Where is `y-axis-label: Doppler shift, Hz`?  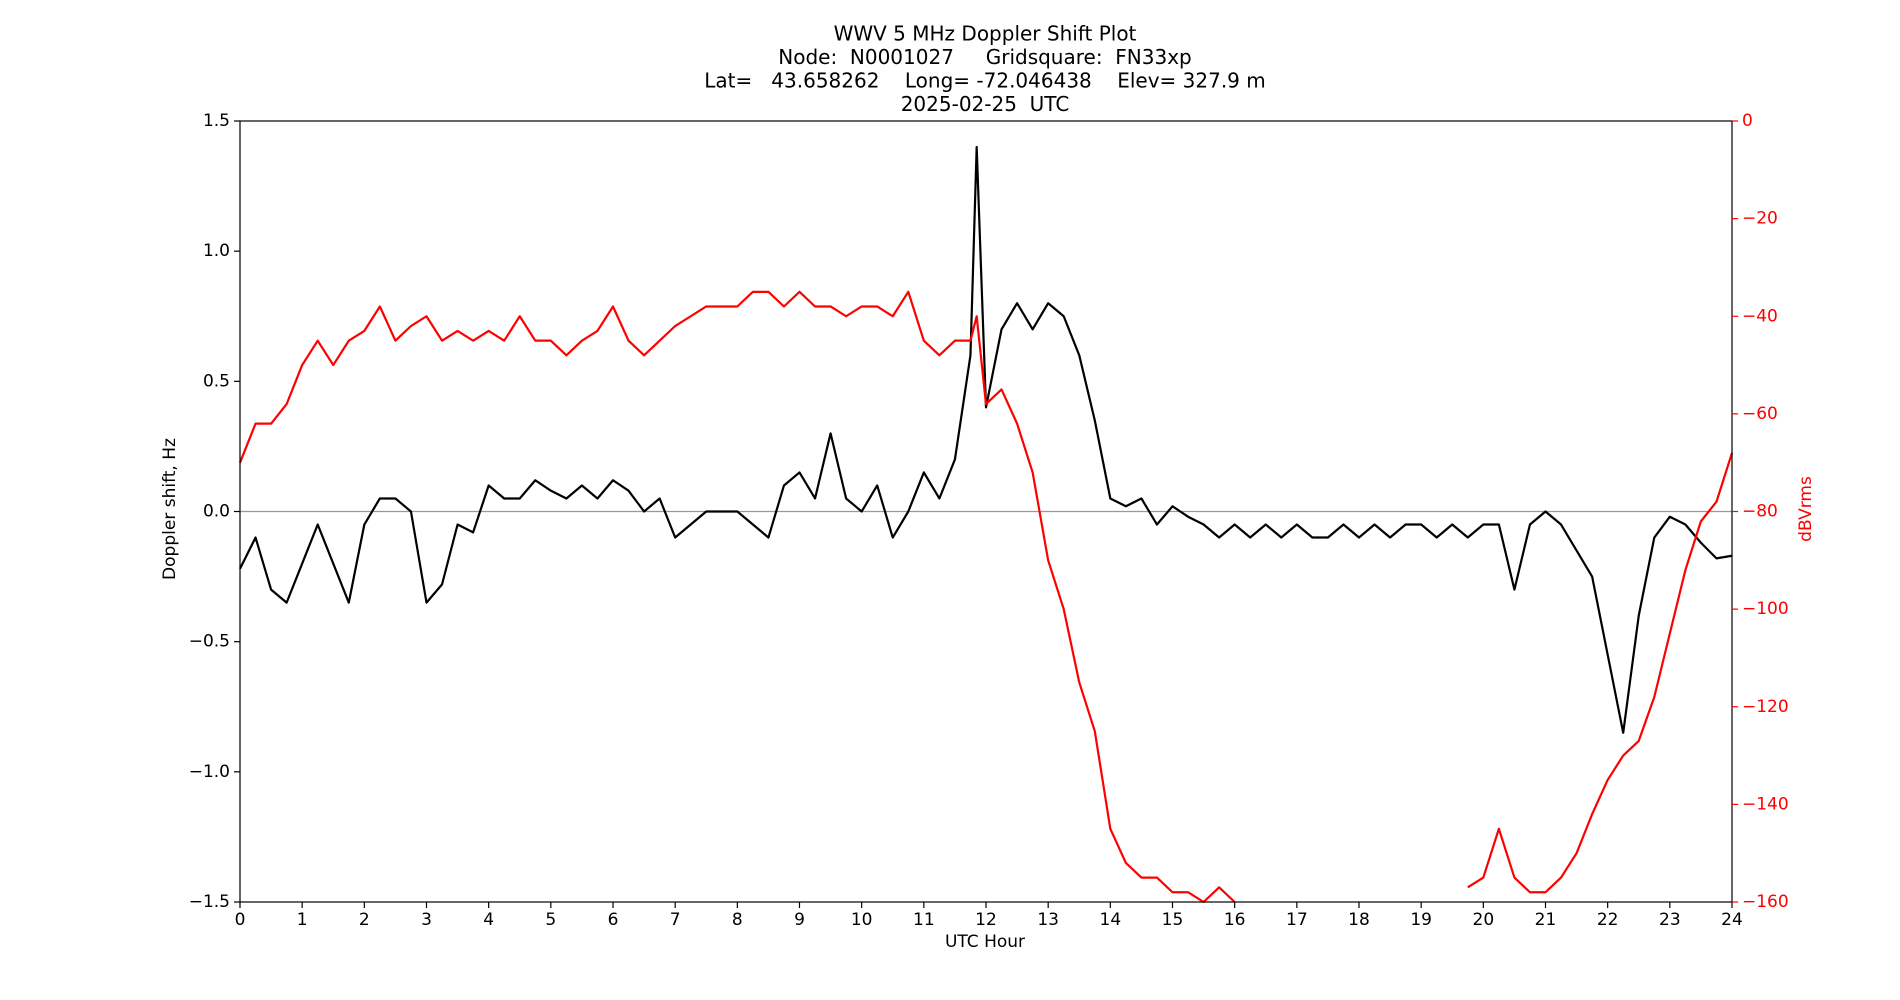
y-axis-label: Doppler shift, Hz is located at coordinates (170, 509).